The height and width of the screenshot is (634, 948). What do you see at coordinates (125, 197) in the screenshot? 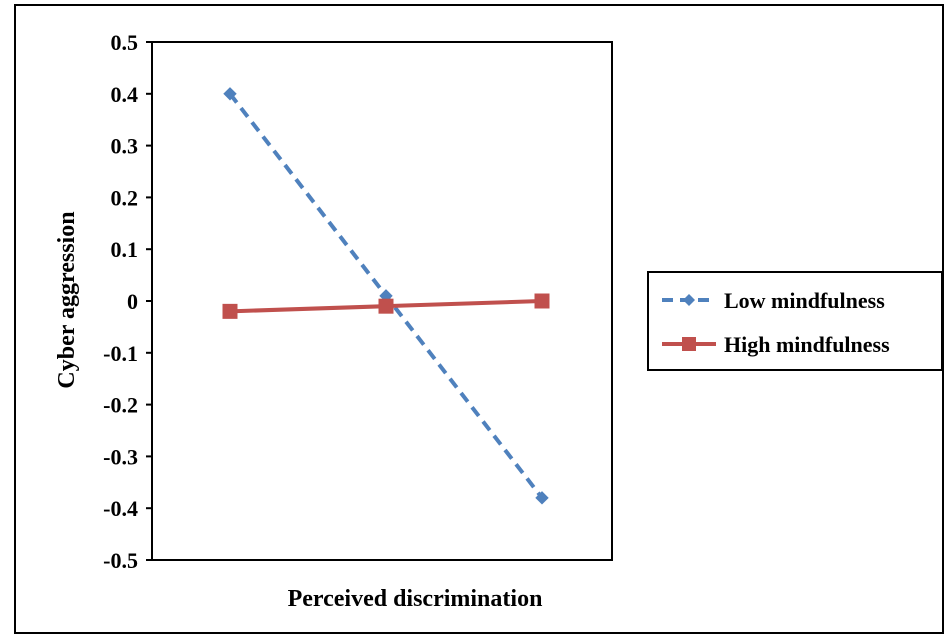
I see `y-tick-label: 0.2` at bounding box center [125, 197].